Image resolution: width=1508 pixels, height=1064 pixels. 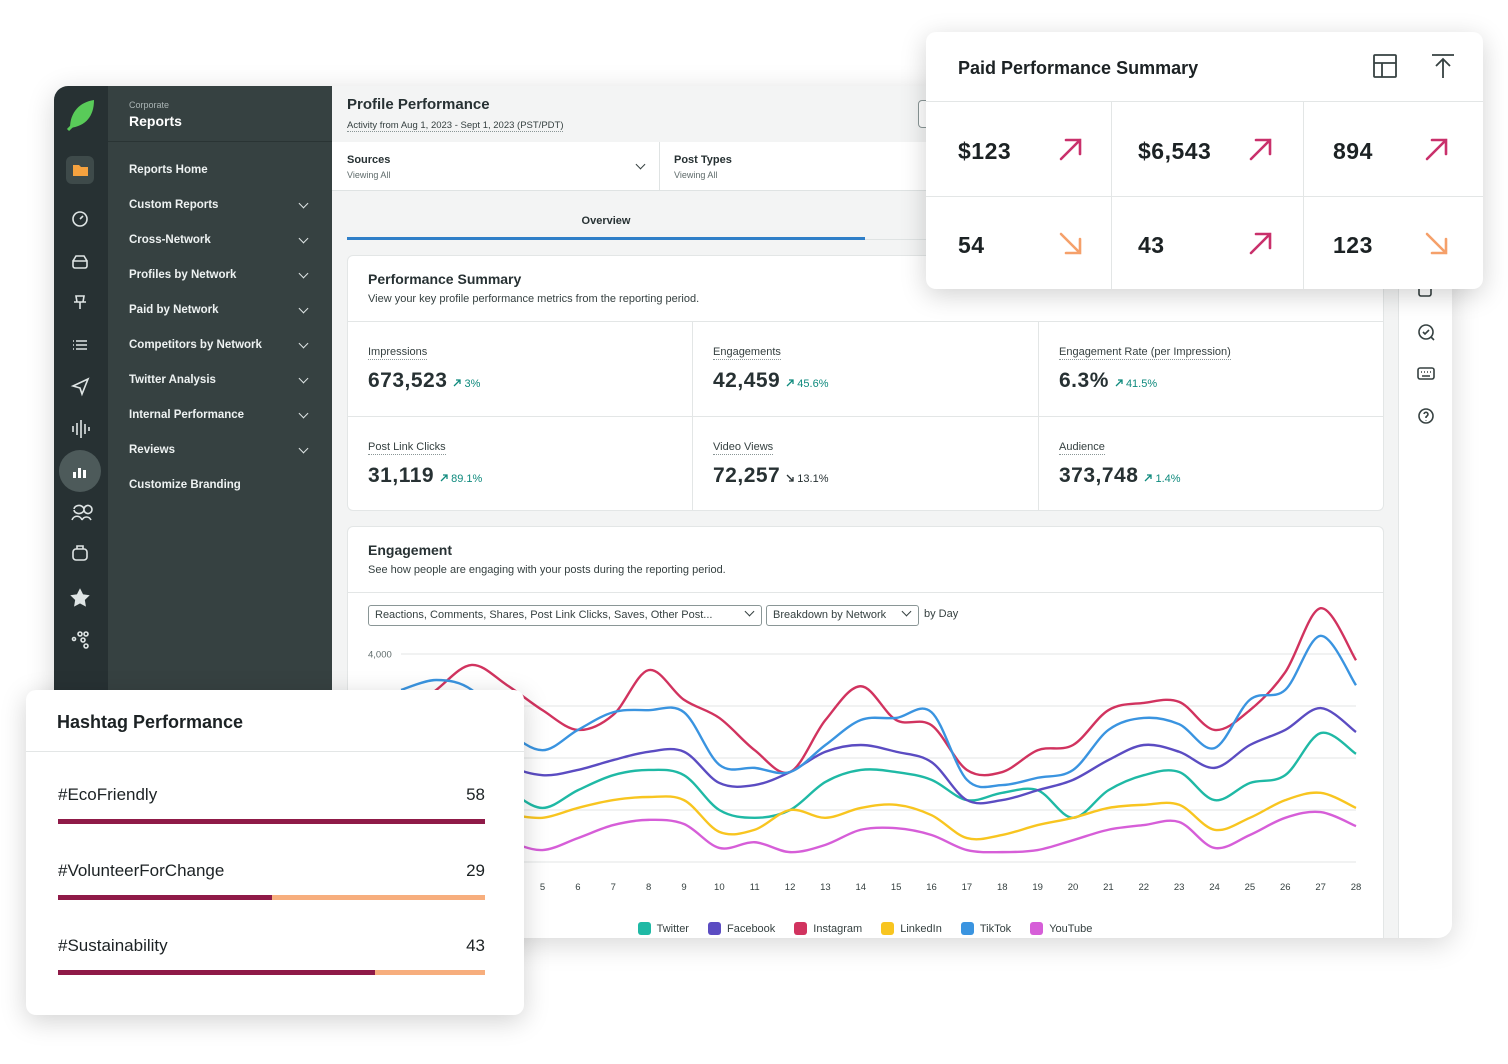 I want to click on metric-label: Post Link Clicks, so click(x=407, y=448).